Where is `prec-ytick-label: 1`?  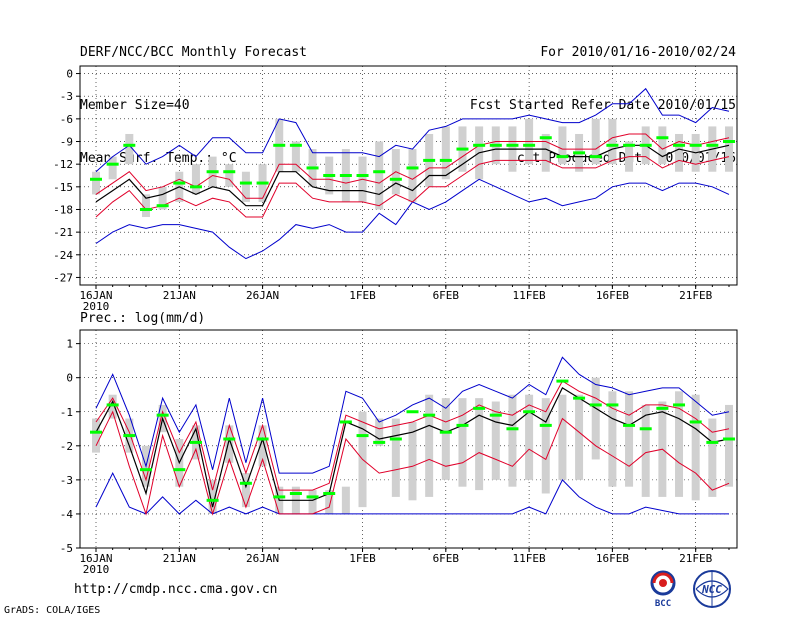 prec-ytick-label: 1 is located at coordinates (69, 344).